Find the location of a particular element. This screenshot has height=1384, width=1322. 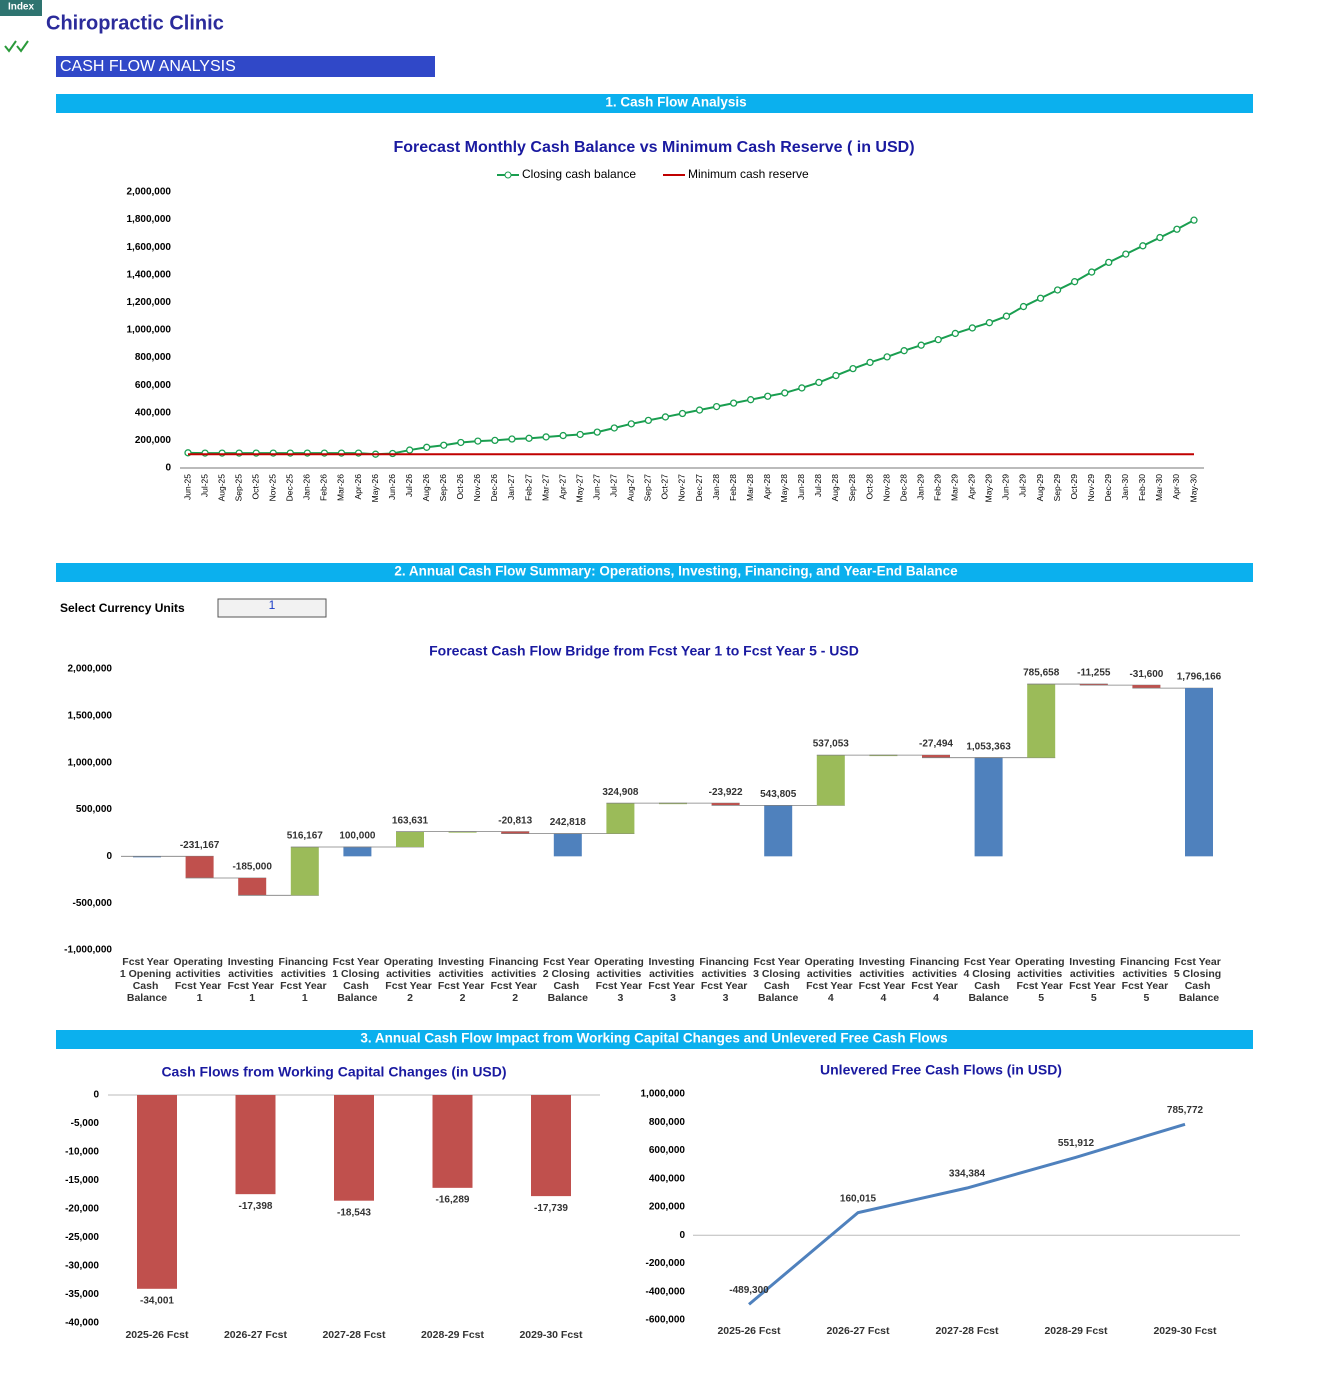

x-tick-label: Dec-25 is located at coordinates (290, 488).